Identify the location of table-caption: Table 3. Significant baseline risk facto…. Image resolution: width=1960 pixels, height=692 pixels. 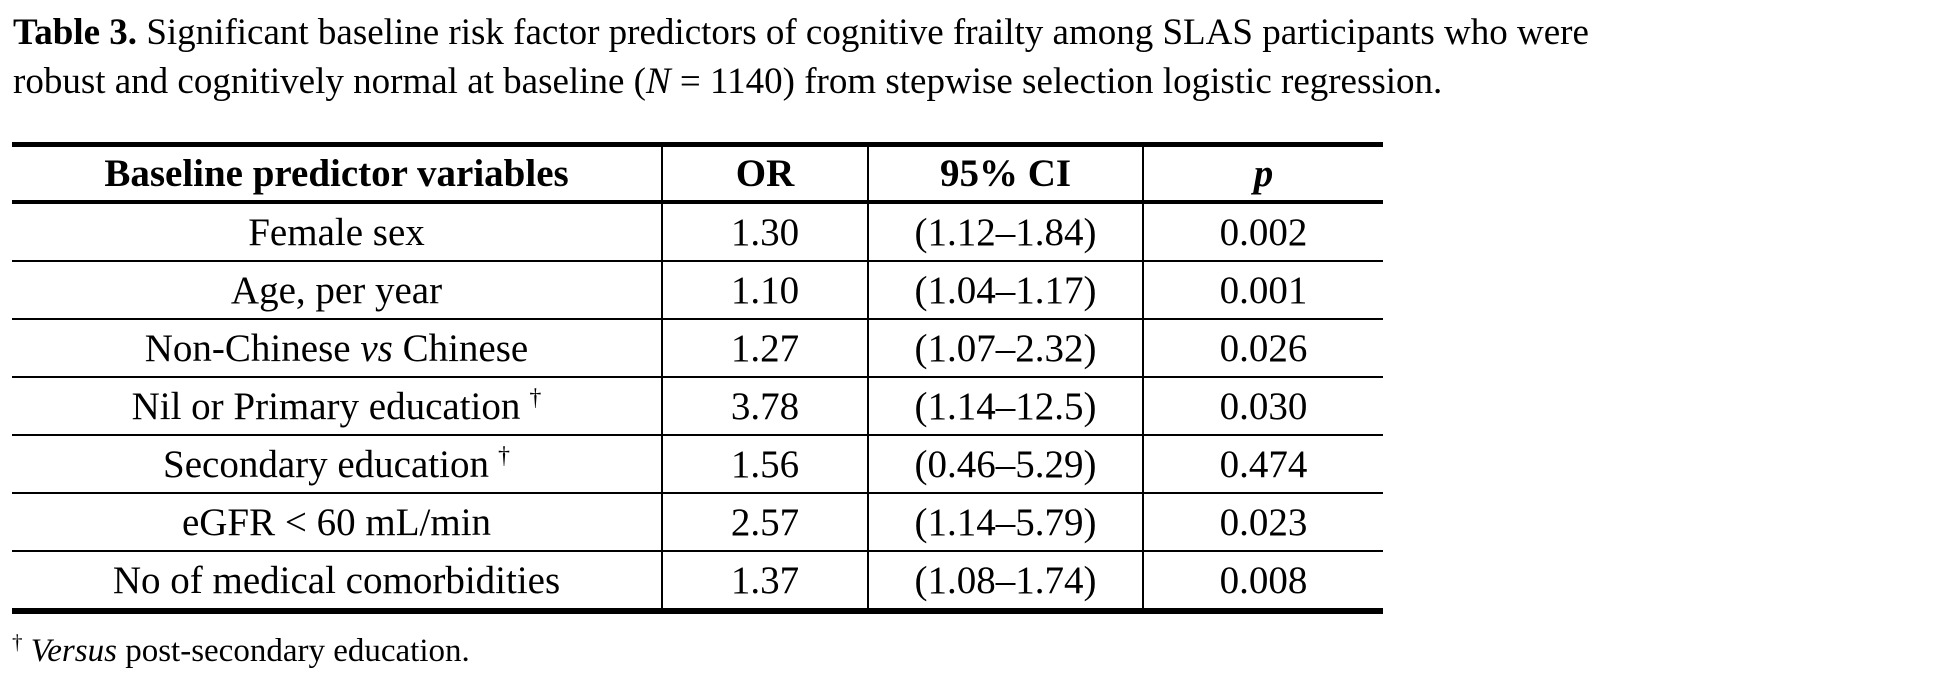
(983, 57).